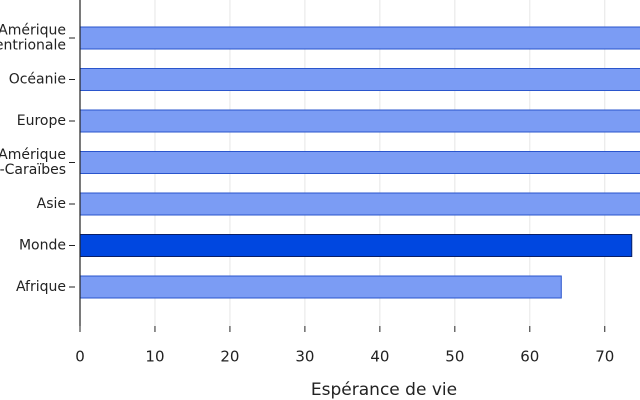  Describe the element at coordinates (51, 204) in the screenshot. I see `y-tick-label: Asie` at that location.